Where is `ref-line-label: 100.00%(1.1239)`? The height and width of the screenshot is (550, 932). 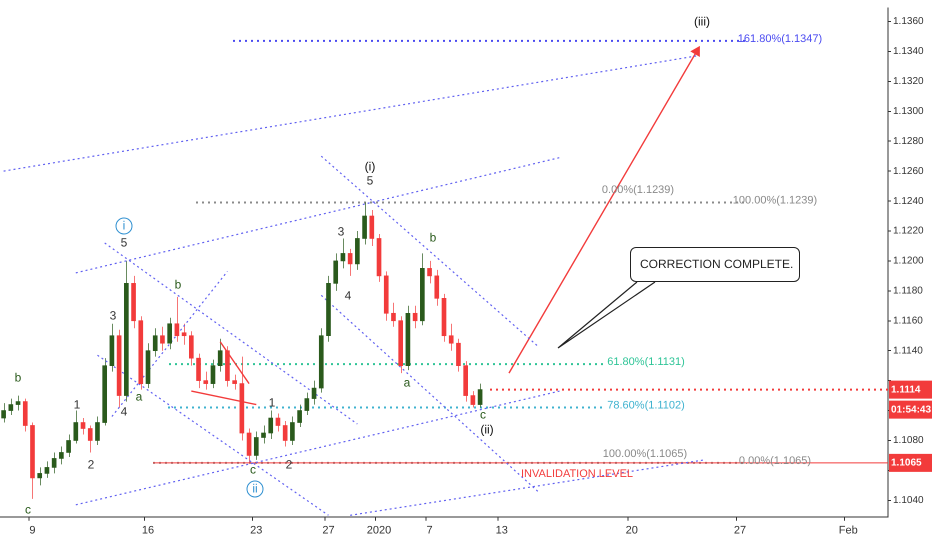
ref-line-label: 100.00%(1.1239) is located at coordinates (775, 200).